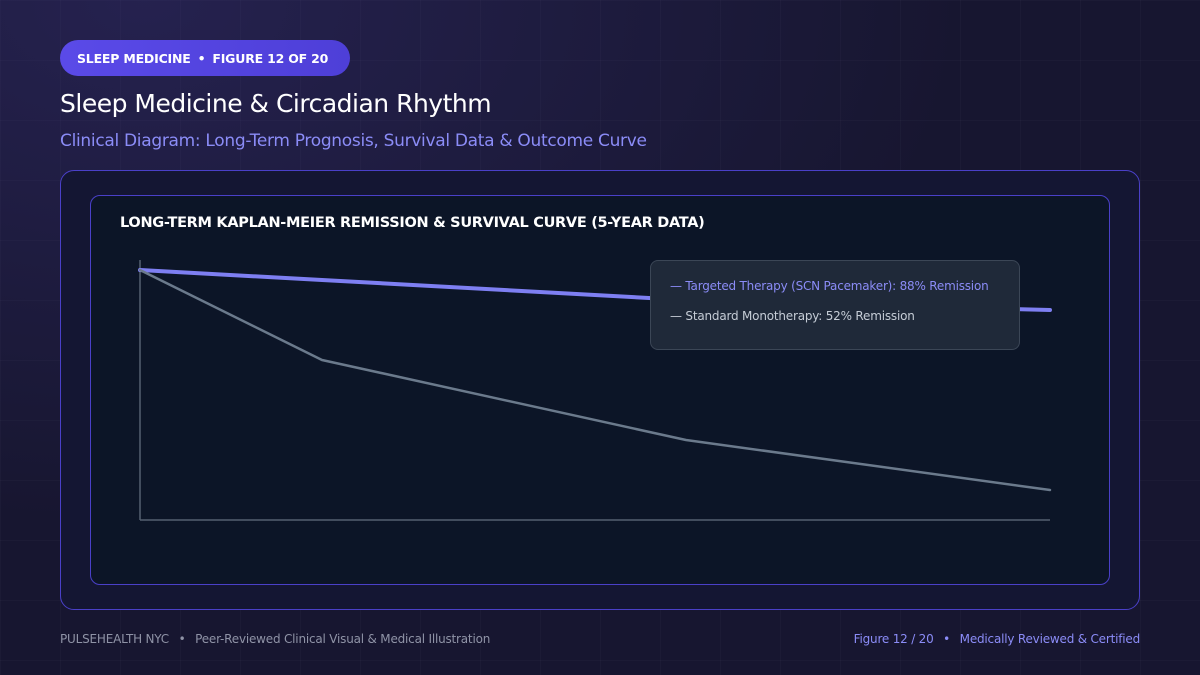  I want to click on page-title: Sleep Medicine & Circadian Rhythm, so click(276, 103).